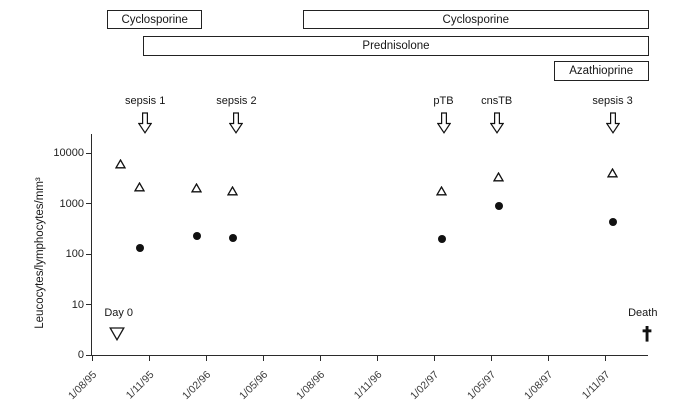 Image resolution: width=685 pixels, height=403 pixels. What do you see at coordinates (116, 334) in the screenshot?
I see `day0-inverted-triangle-icon` at bounding box center [116, 334].